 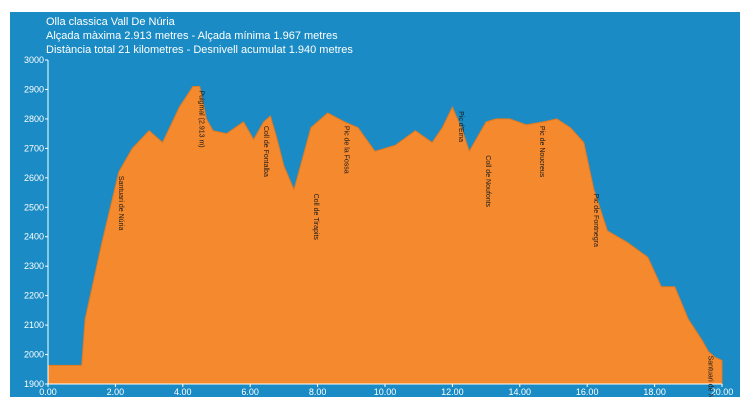 I want to click on waypoint-label: Pic de Noucreus, so click(x=541, y=152).